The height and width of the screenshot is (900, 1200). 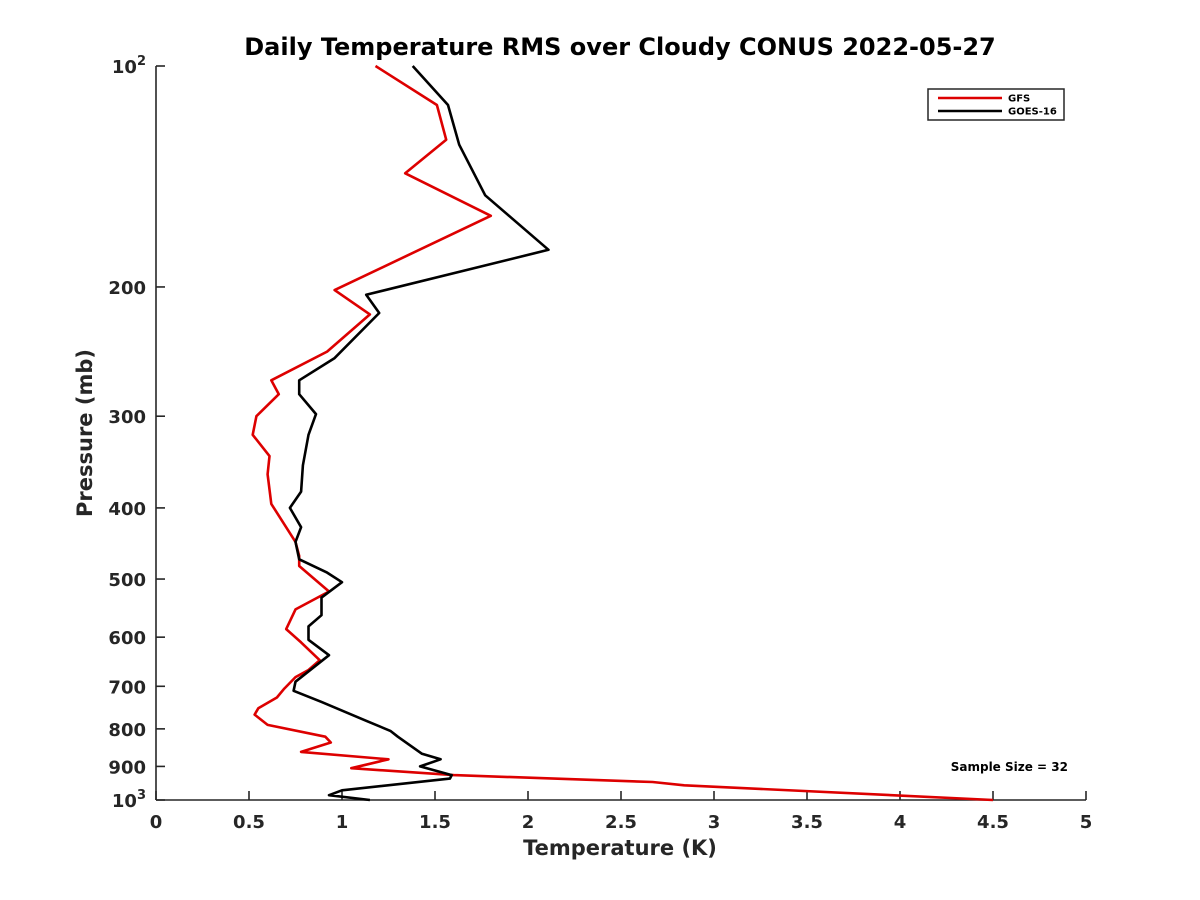 I want to click on y-tick-label: 10³, so click(x=129, y=800).